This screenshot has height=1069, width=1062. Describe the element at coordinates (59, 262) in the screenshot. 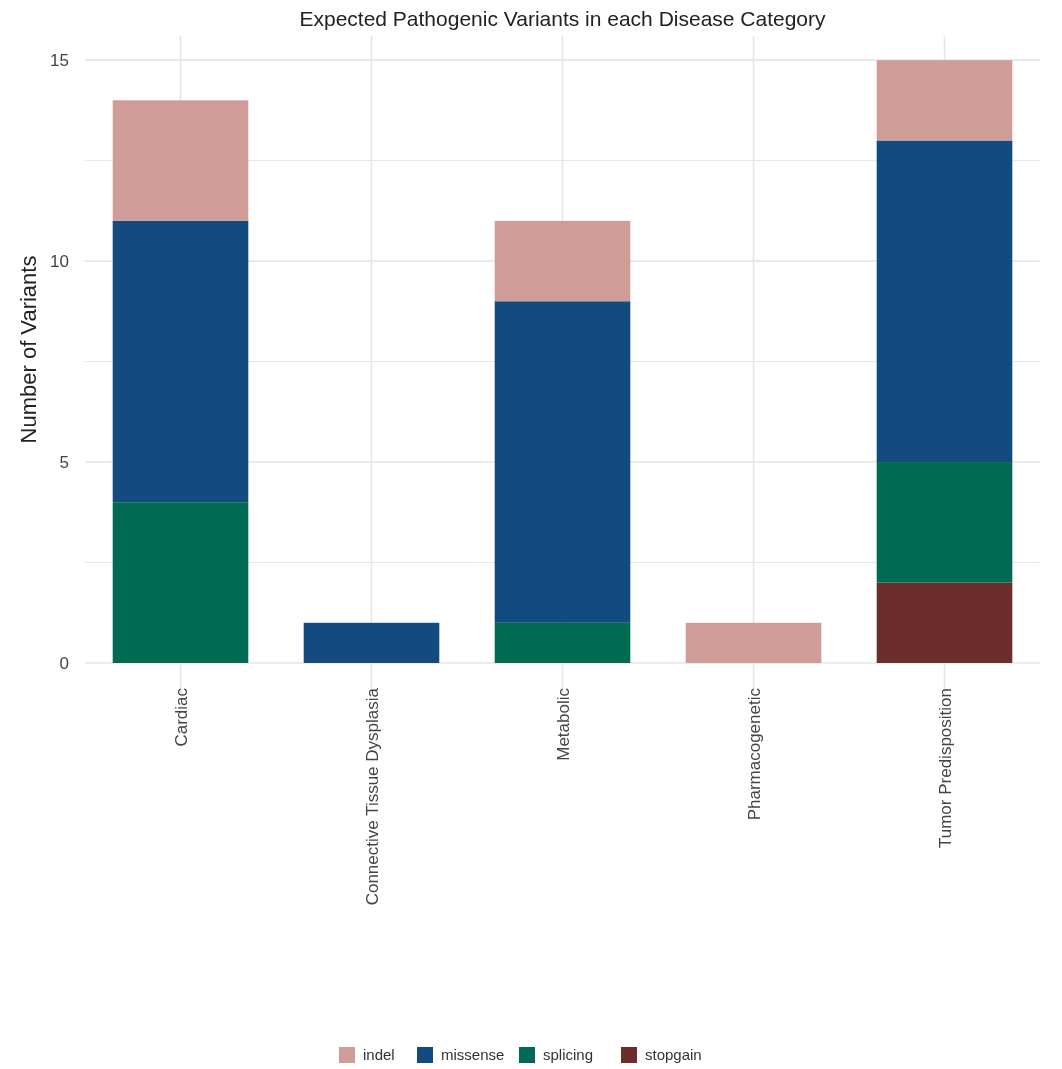

I see `y-tick-label: 10` at that location.